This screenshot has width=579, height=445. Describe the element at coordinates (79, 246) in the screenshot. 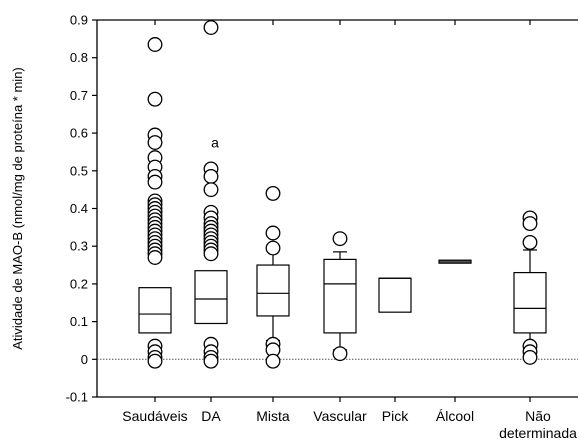

I see `y-tick-label: 0.3` at that location.